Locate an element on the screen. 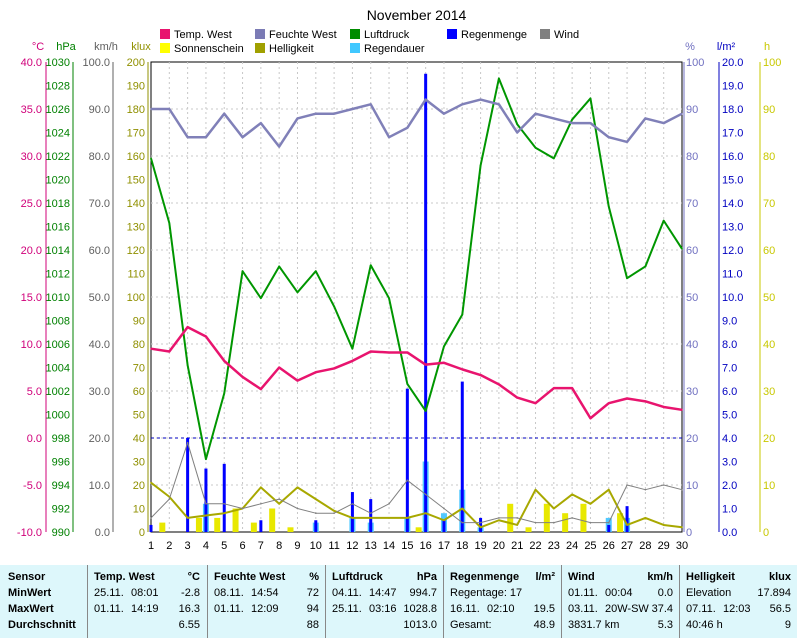 The height and width of the screenshot is (638, 797). legend-label-5: Sonnenschein is located at coordinates (209, 49).